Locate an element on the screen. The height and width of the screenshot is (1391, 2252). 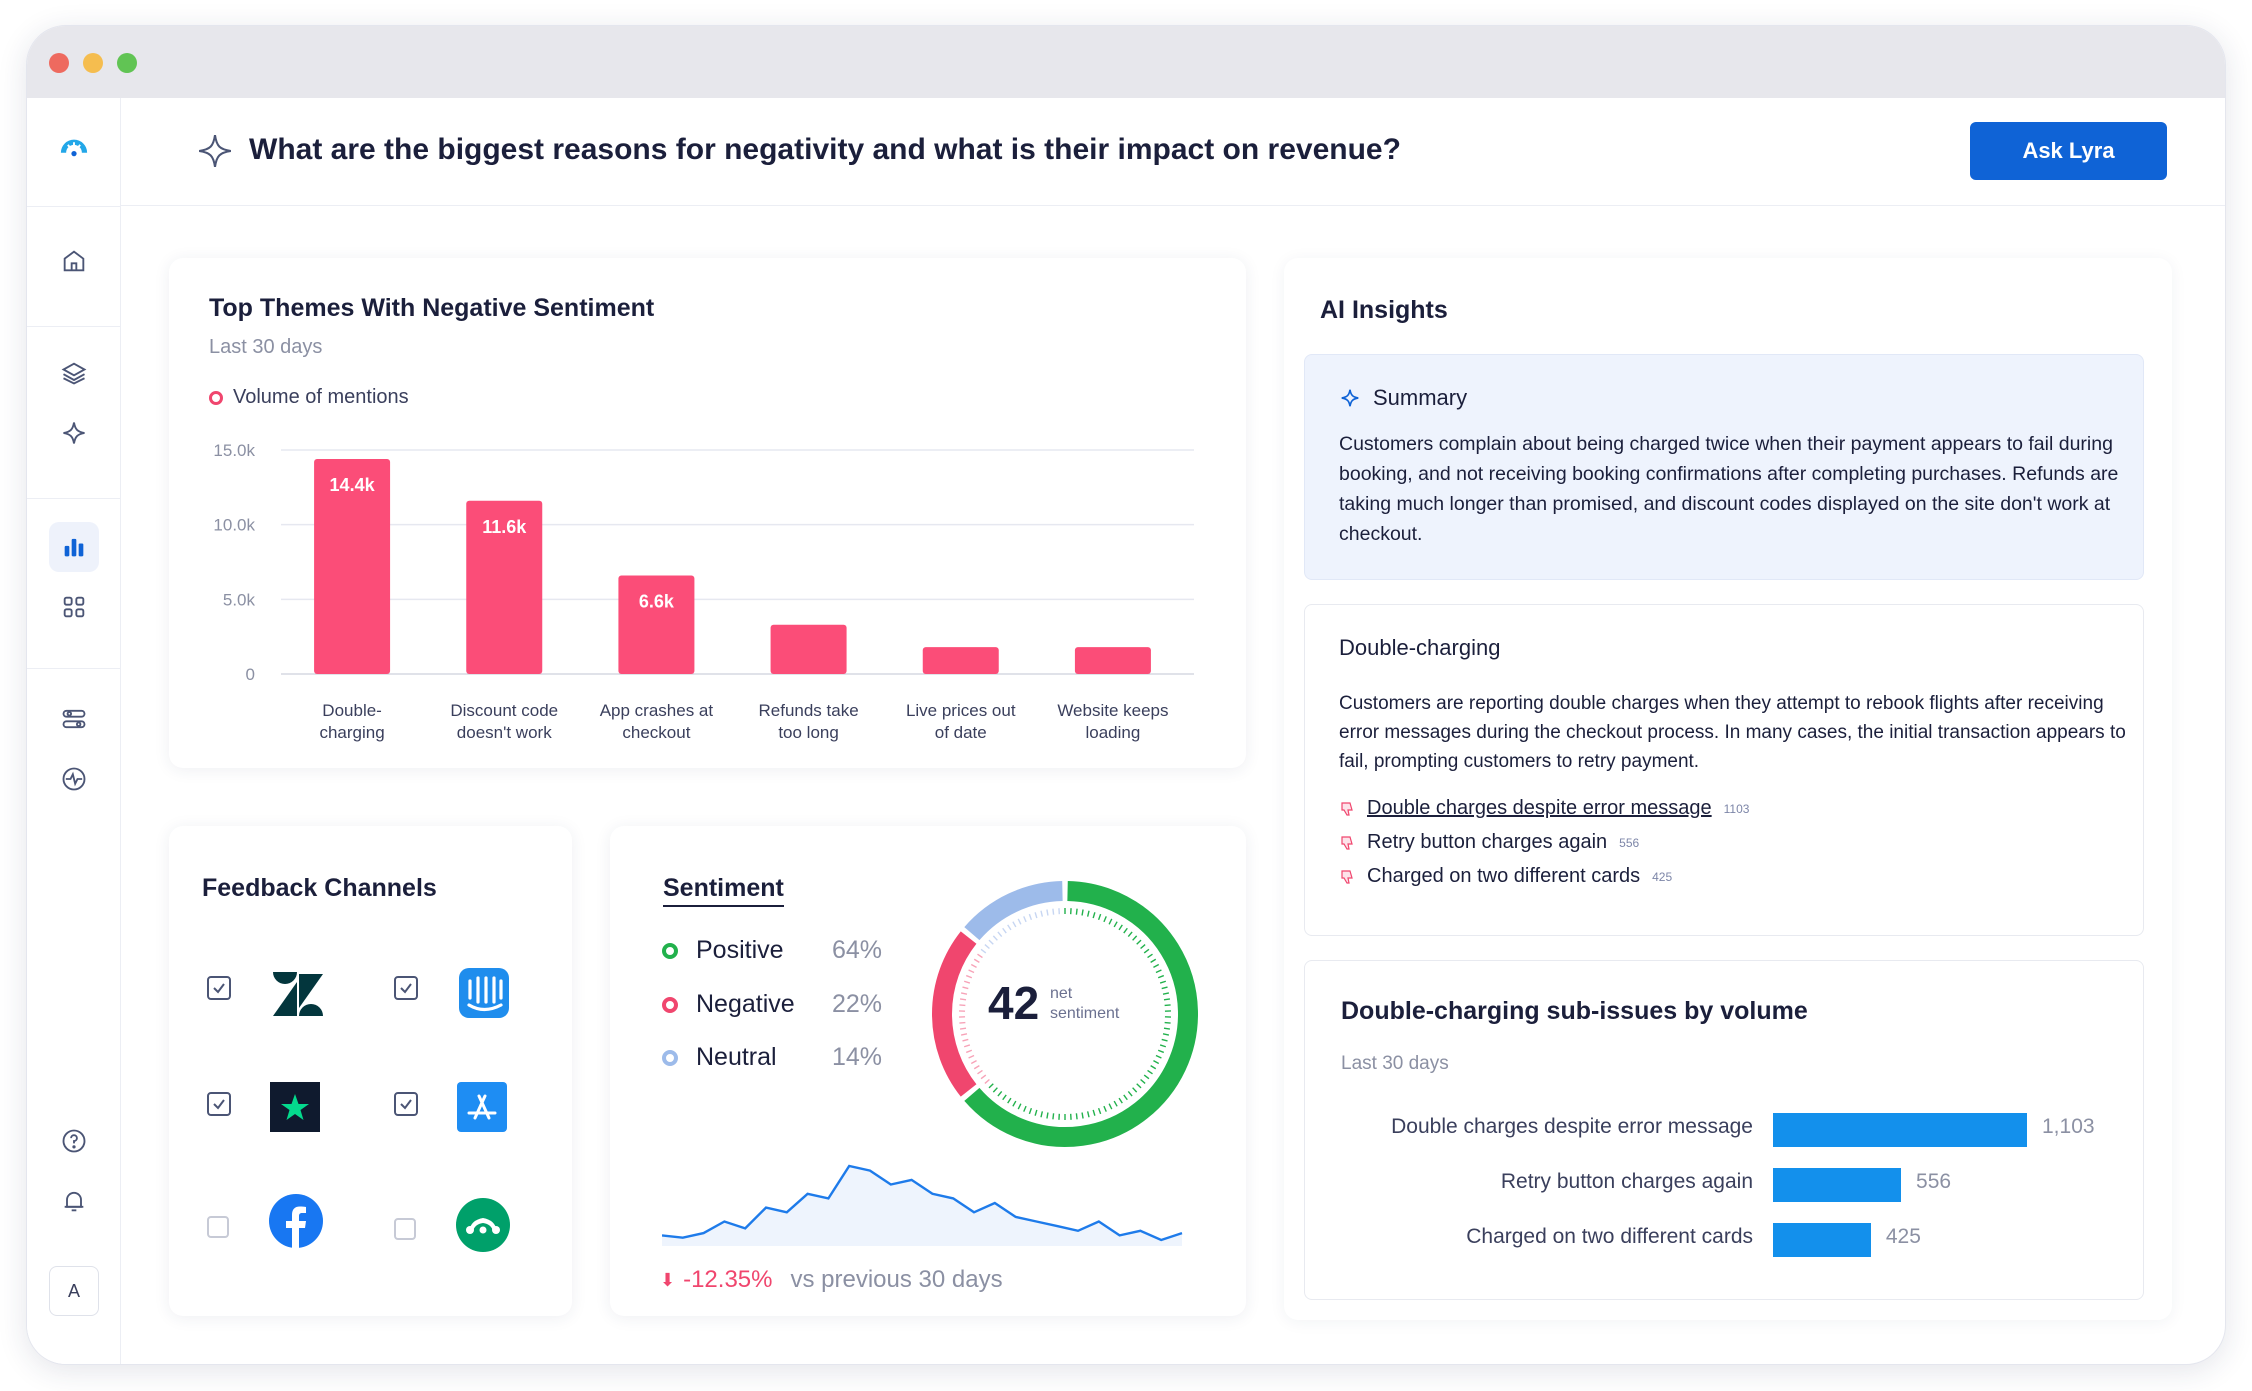
issue-label: Charged on two different cards is located at coordinates (1504, 876).